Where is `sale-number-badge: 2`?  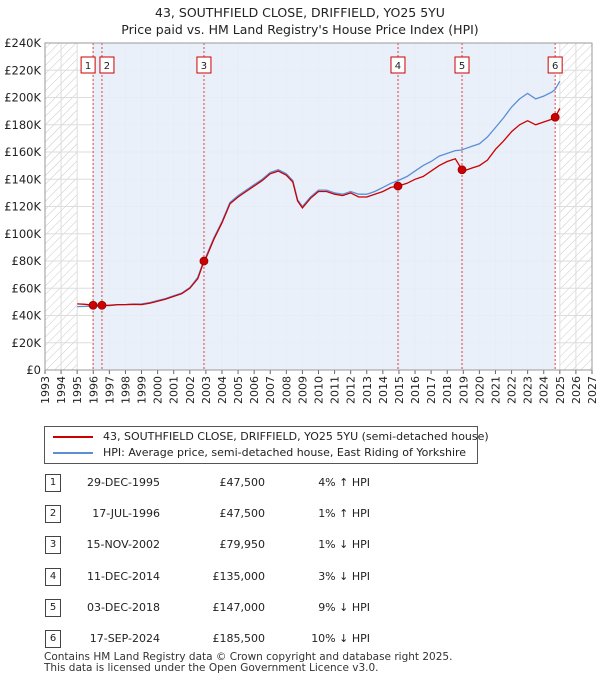
sale-number-badge: 2 is located at coordinates (53, 514).